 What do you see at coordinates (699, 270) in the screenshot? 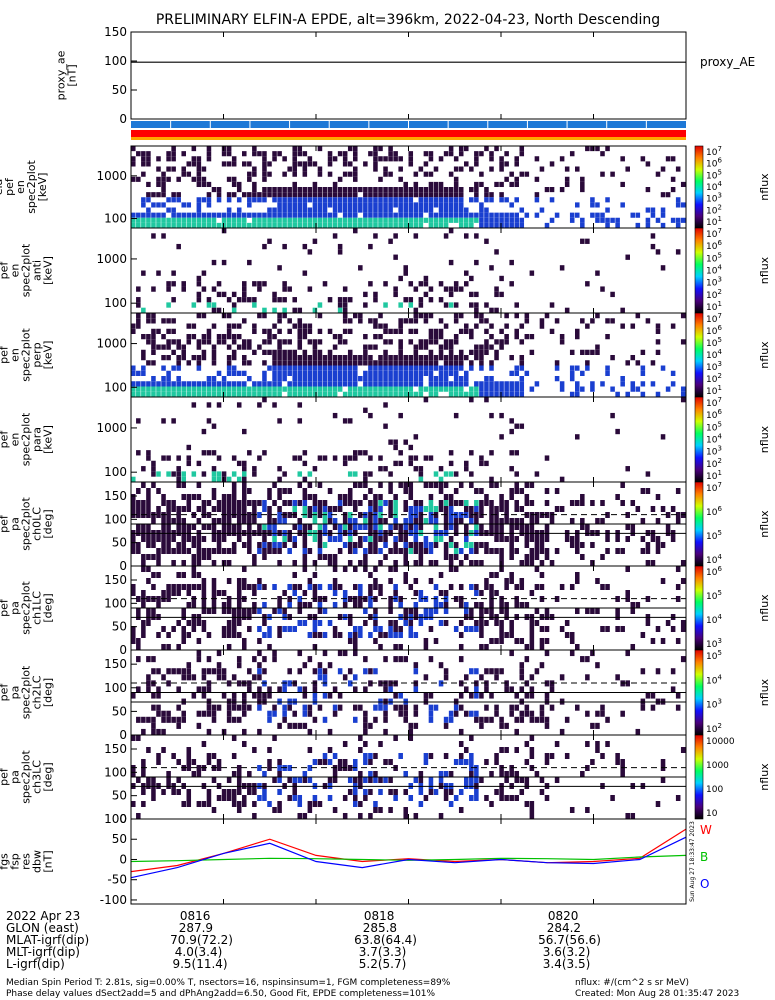
I see `colorbar` at bounding box center [699, 270].